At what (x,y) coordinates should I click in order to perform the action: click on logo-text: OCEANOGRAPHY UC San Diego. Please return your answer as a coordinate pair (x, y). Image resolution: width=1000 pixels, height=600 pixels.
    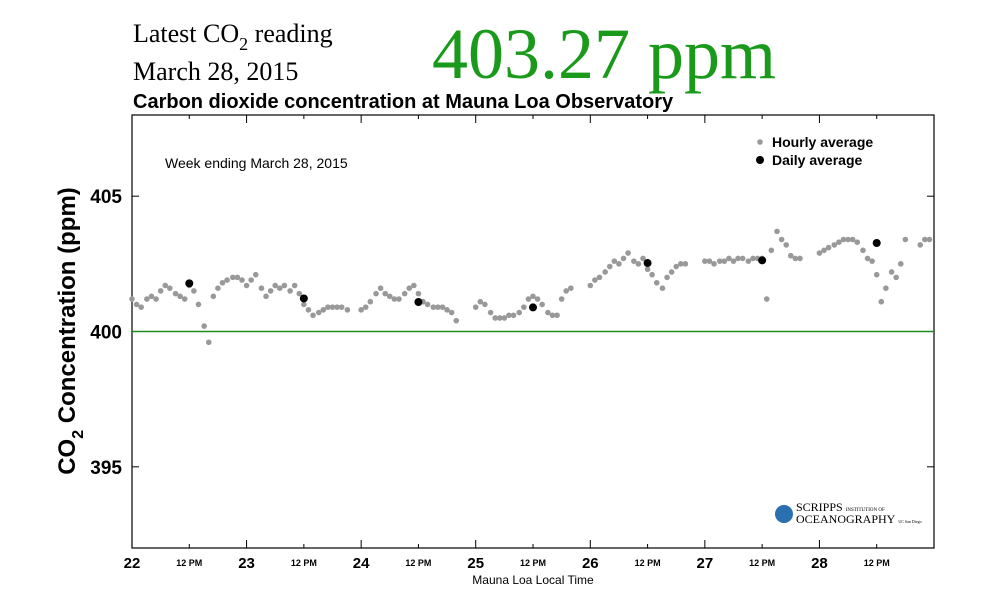
    Looking at the image, I should click on (859, 519).